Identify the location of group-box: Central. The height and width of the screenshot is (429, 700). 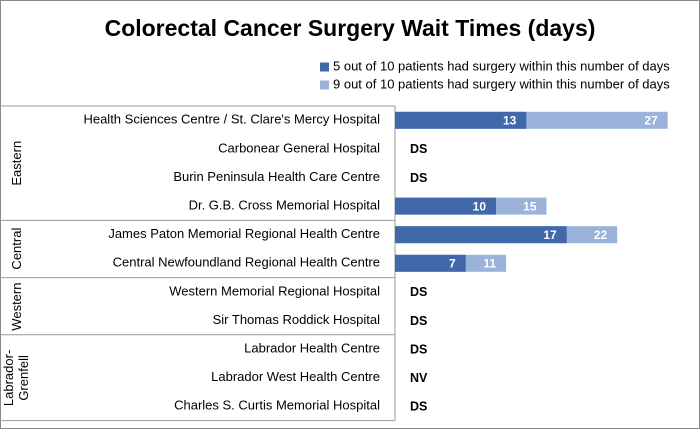
(16, 249).